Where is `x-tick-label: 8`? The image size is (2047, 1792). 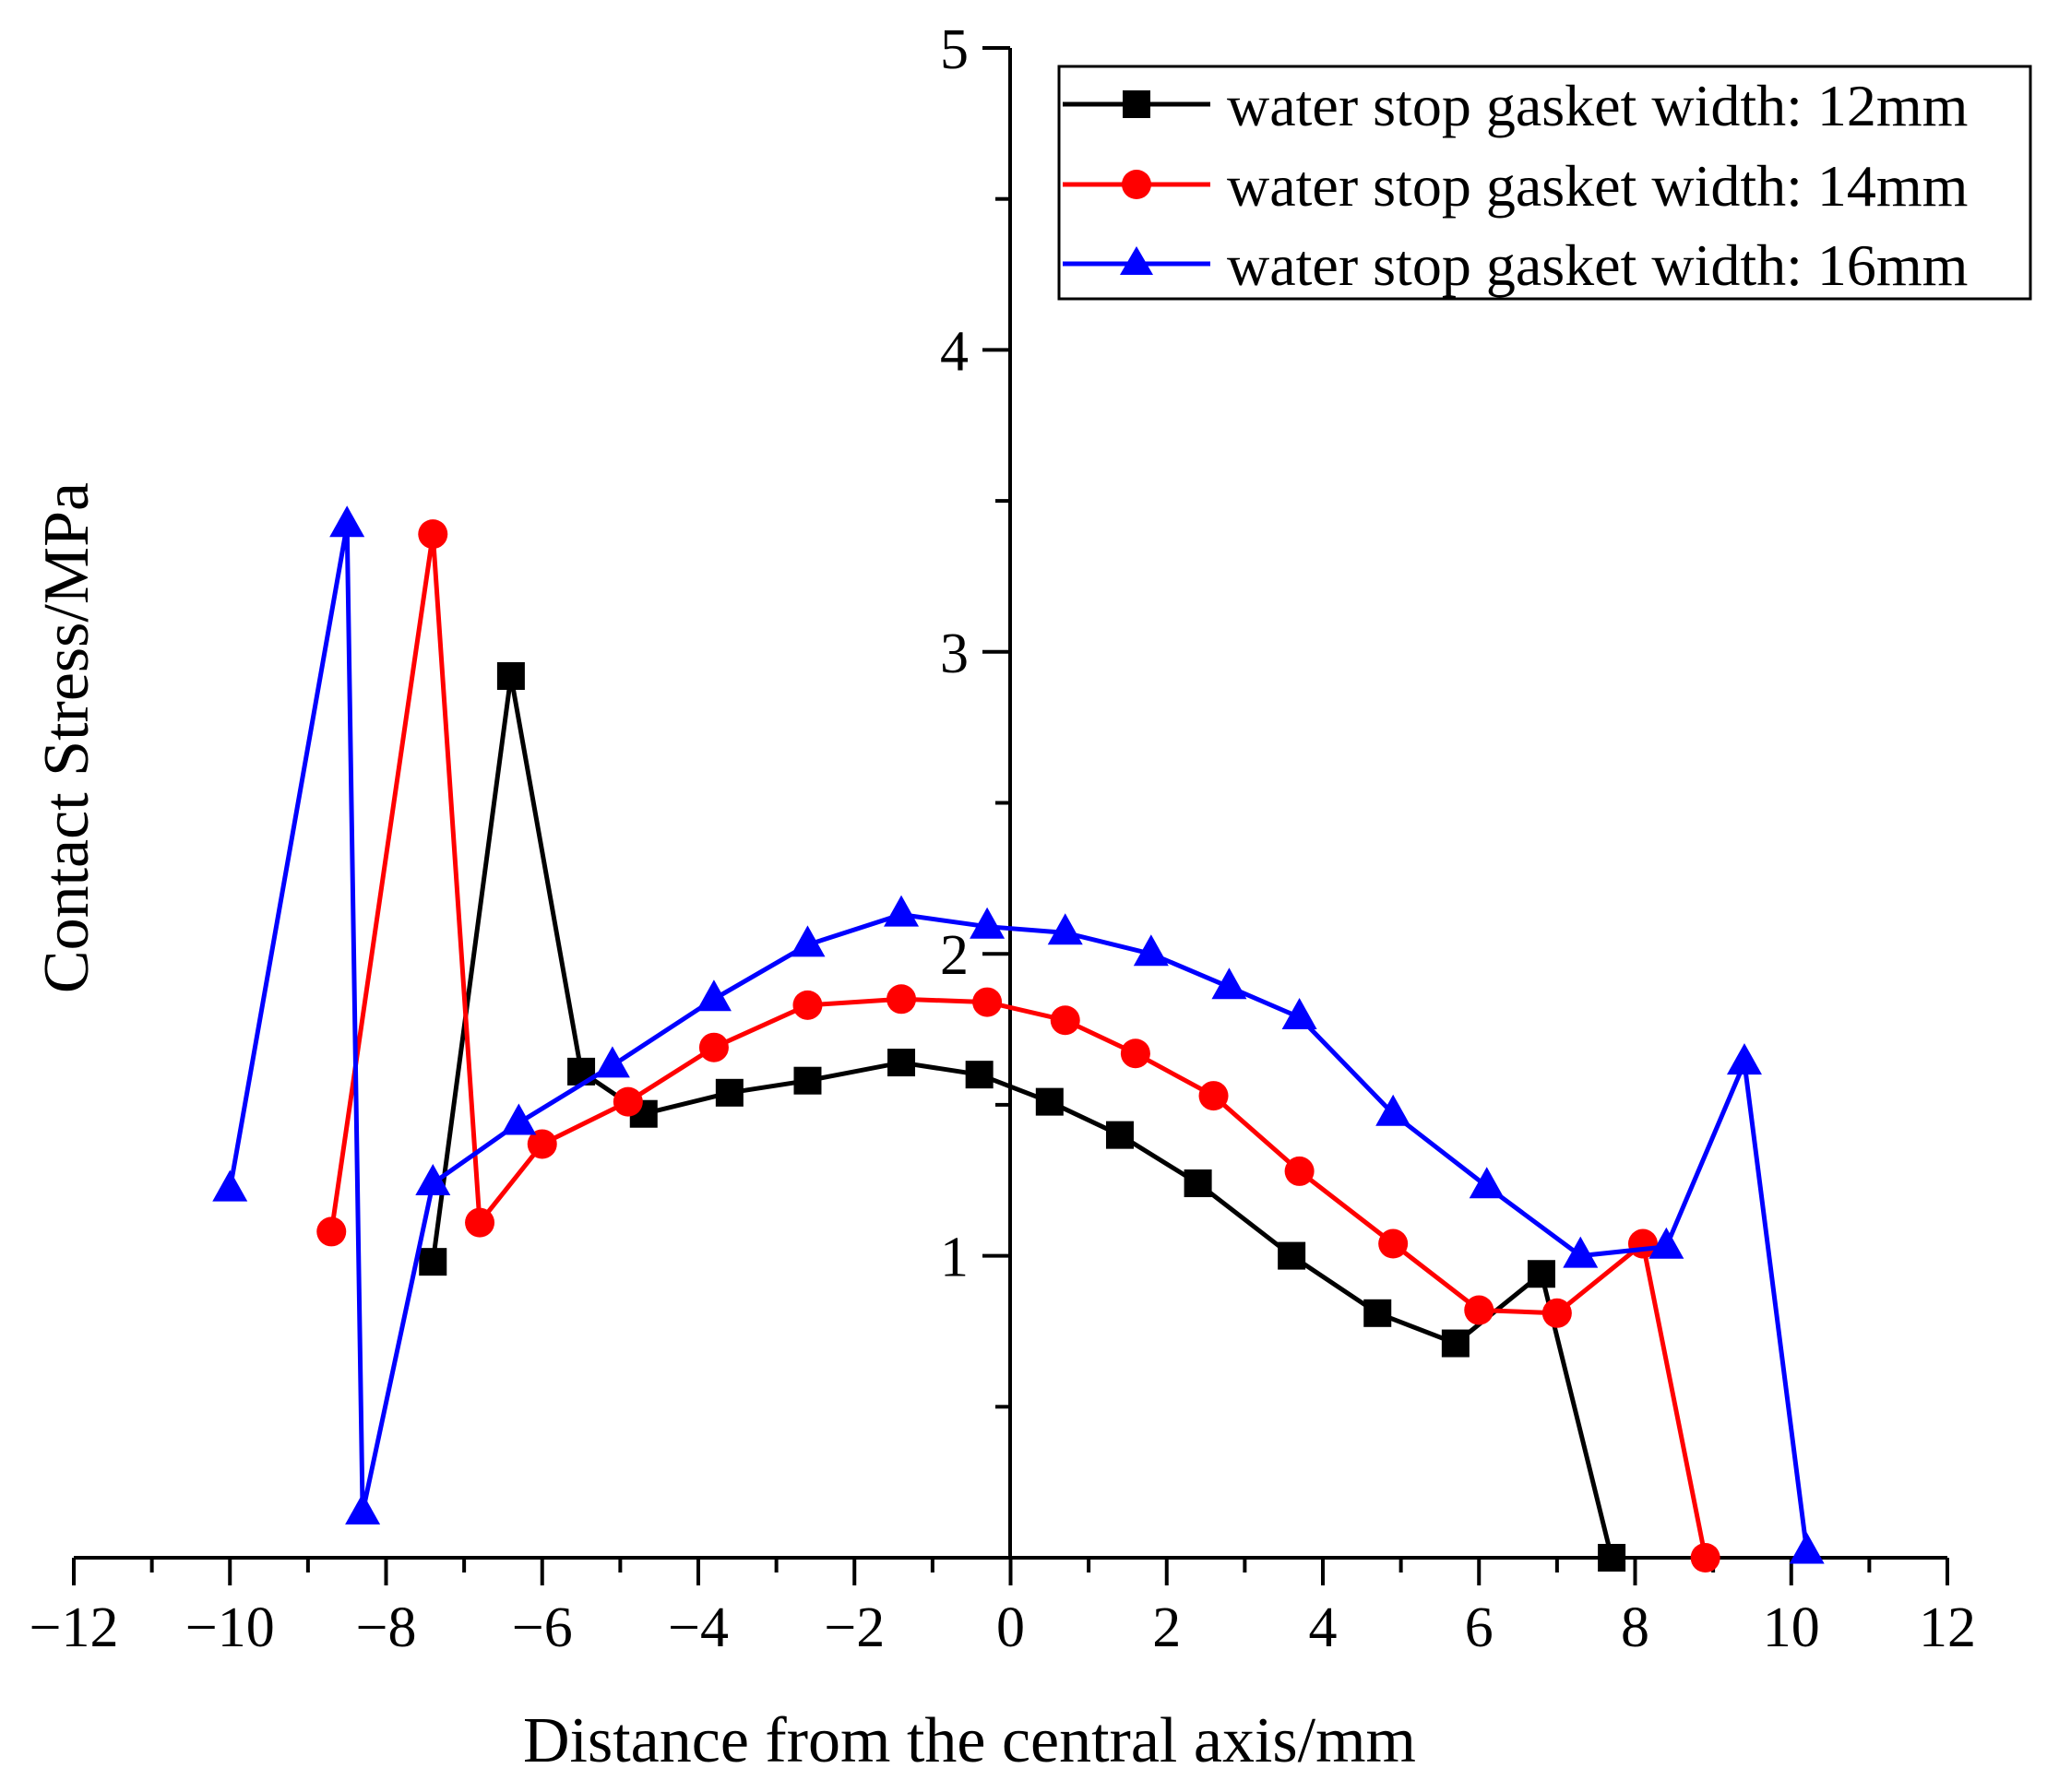 x-tick-label: 8 is located at coordinates (1635, 1627).